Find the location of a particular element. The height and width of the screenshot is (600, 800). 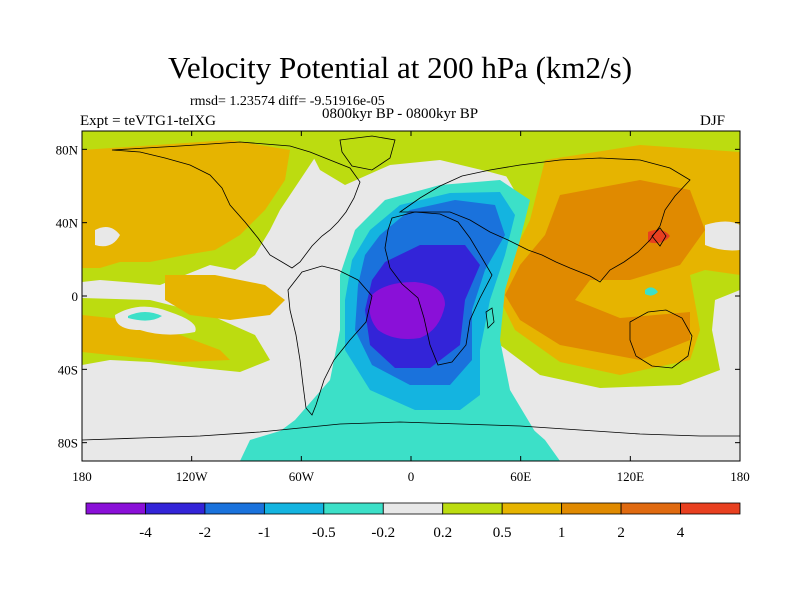

y-tick-label: 80S is located at coordinates (68, 443).